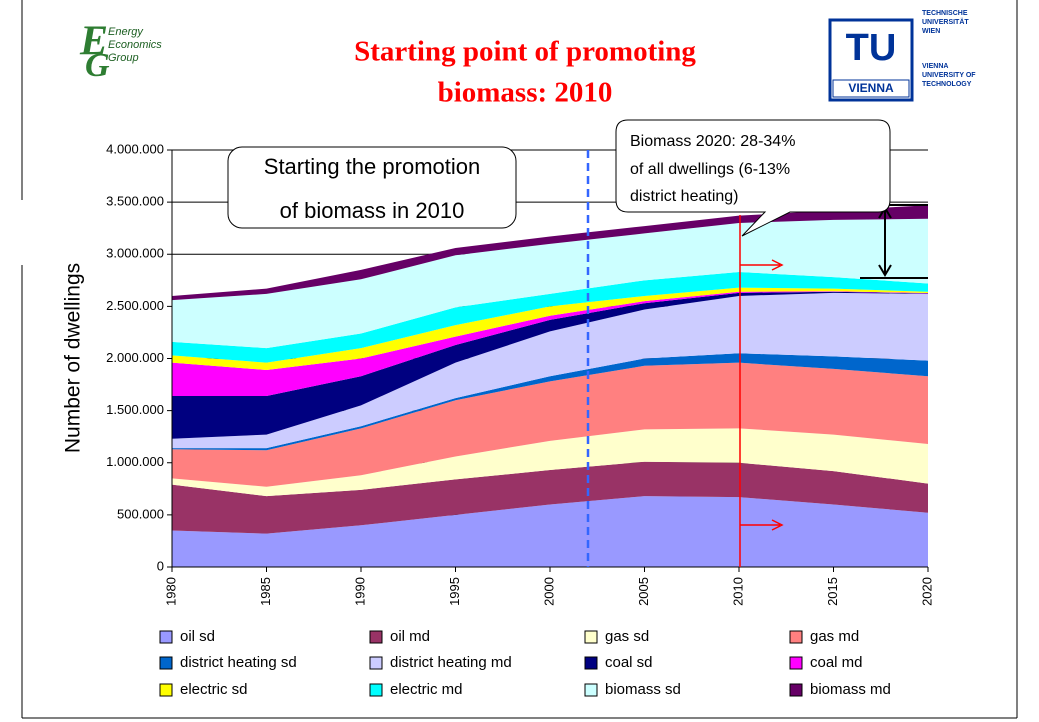 This screenshot has width=1039, height=722. I want to click on svg-text: Group, so click(123, 58).